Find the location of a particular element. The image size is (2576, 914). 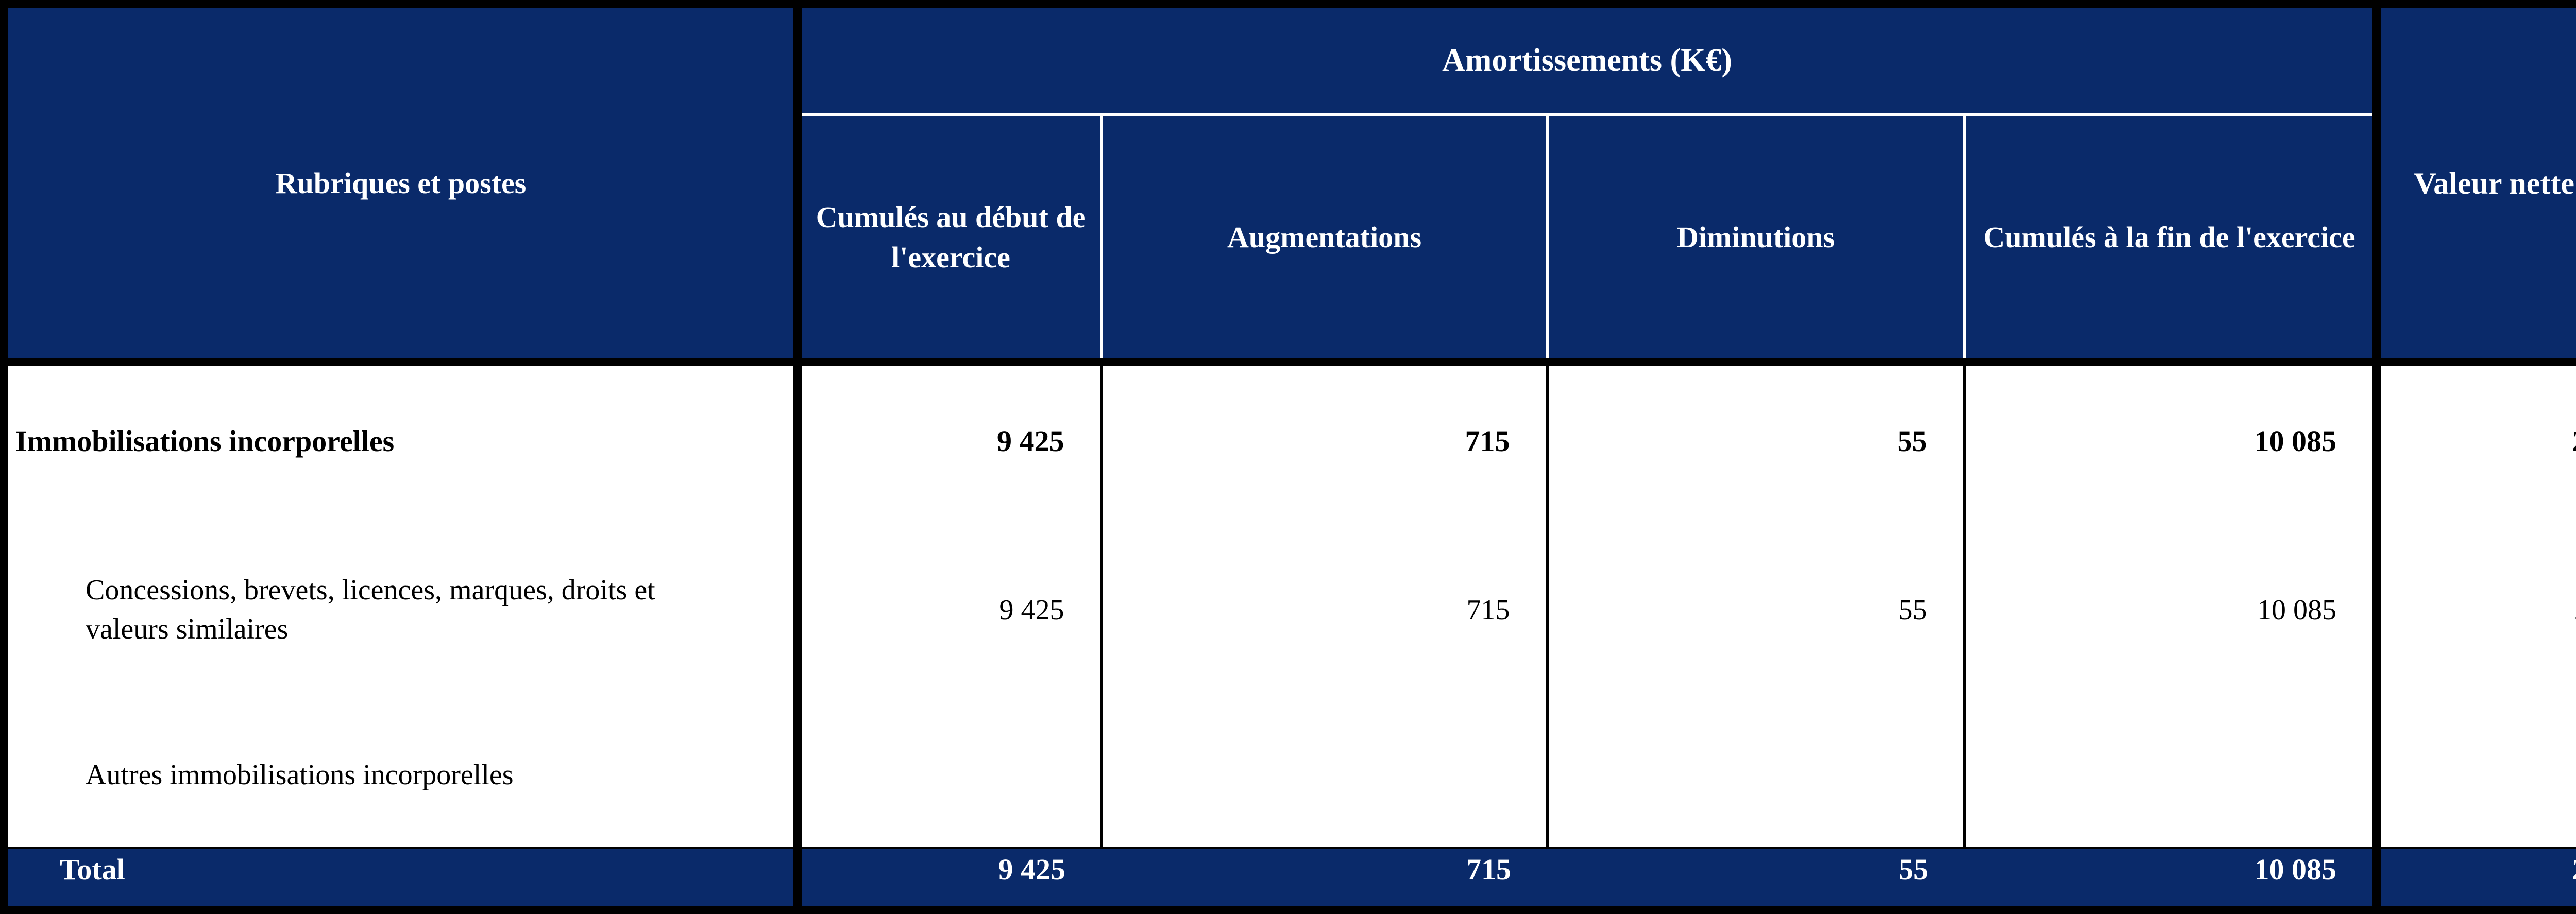

total-label: Total is located at coordinates (403, 878).